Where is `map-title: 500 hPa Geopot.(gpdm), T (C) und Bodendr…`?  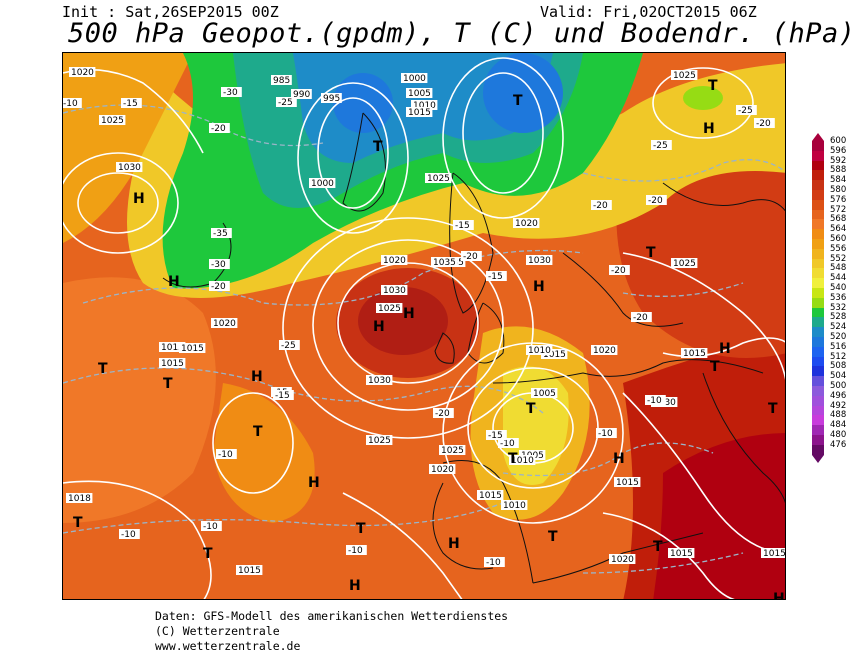
map-title: 500 hPa Geopot.(gpdm), T (C) und Bodendr… is located at coordinates (459, 33).